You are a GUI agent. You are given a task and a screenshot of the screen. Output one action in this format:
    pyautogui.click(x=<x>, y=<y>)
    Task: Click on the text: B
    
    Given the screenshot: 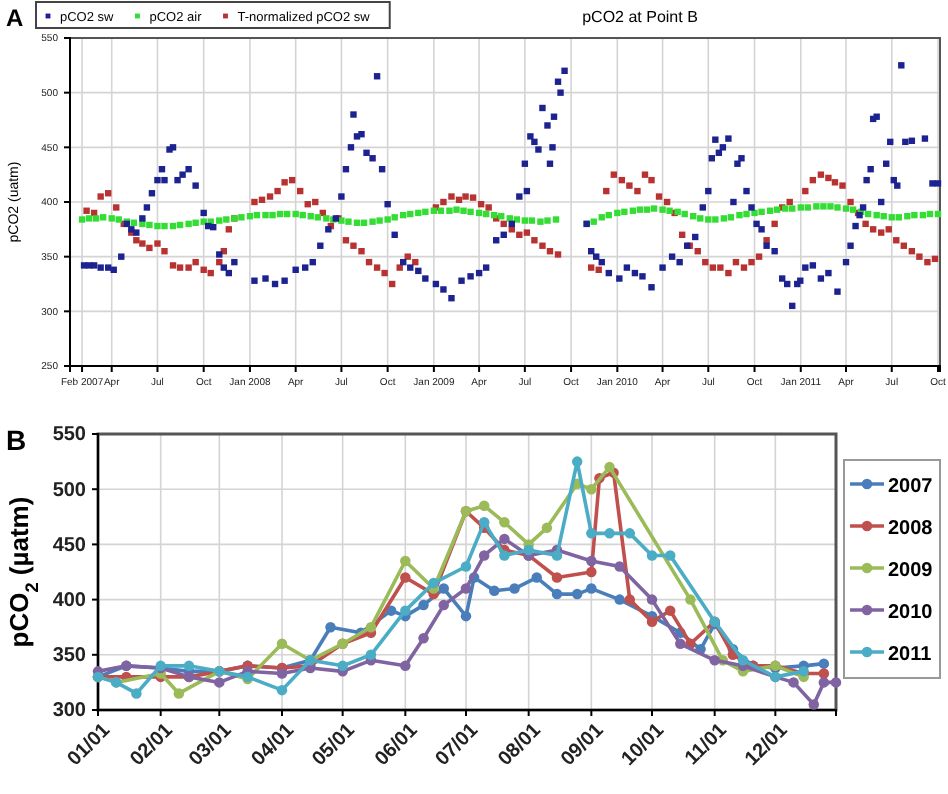 What is the action you would take?
    pyautogui.click(x=16, y=440)
    